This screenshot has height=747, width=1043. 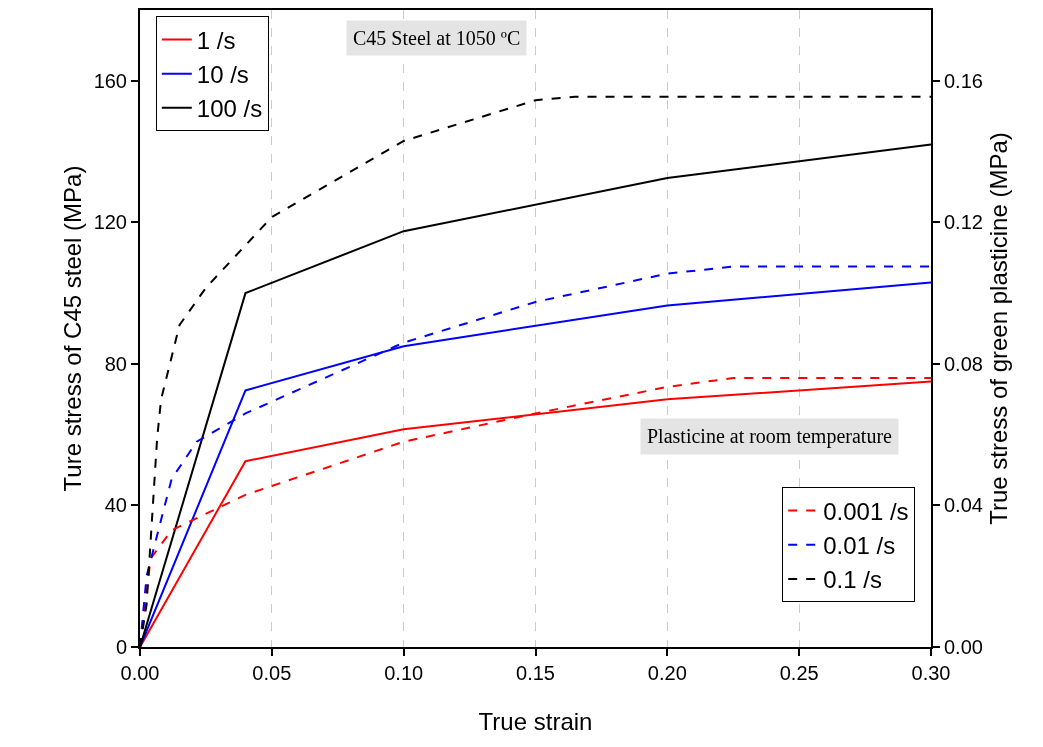 What do you see at coordinates (770, 436) in the screenshot?
I see `annotation: Plasticine at room temperature` at bounding box center [770, 436].